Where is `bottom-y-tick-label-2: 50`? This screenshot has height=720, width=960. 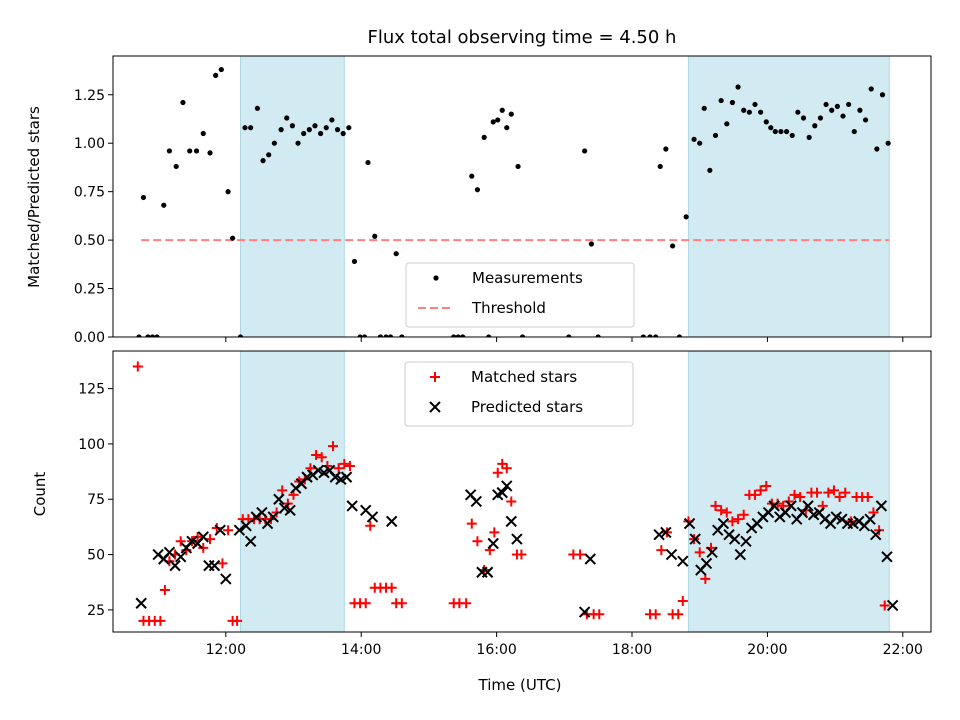
bottom-y-tick-label-2: 50 is located at coordinates (96, 556).